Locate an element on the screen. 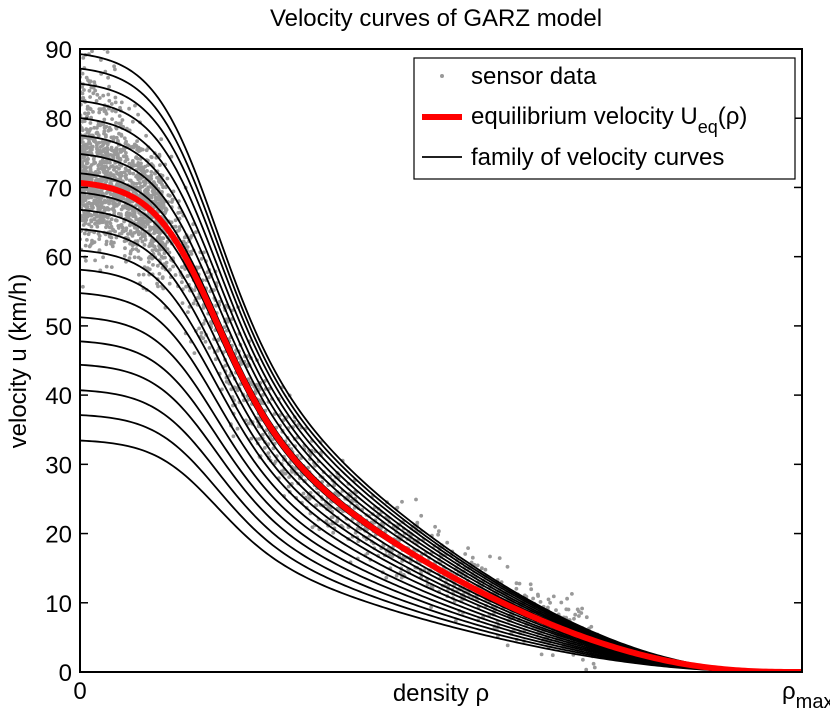 The height and width of the screenshot is (717, 830). legend-item-family-curves: family of velocity curves is located at coordinates (597, 157).